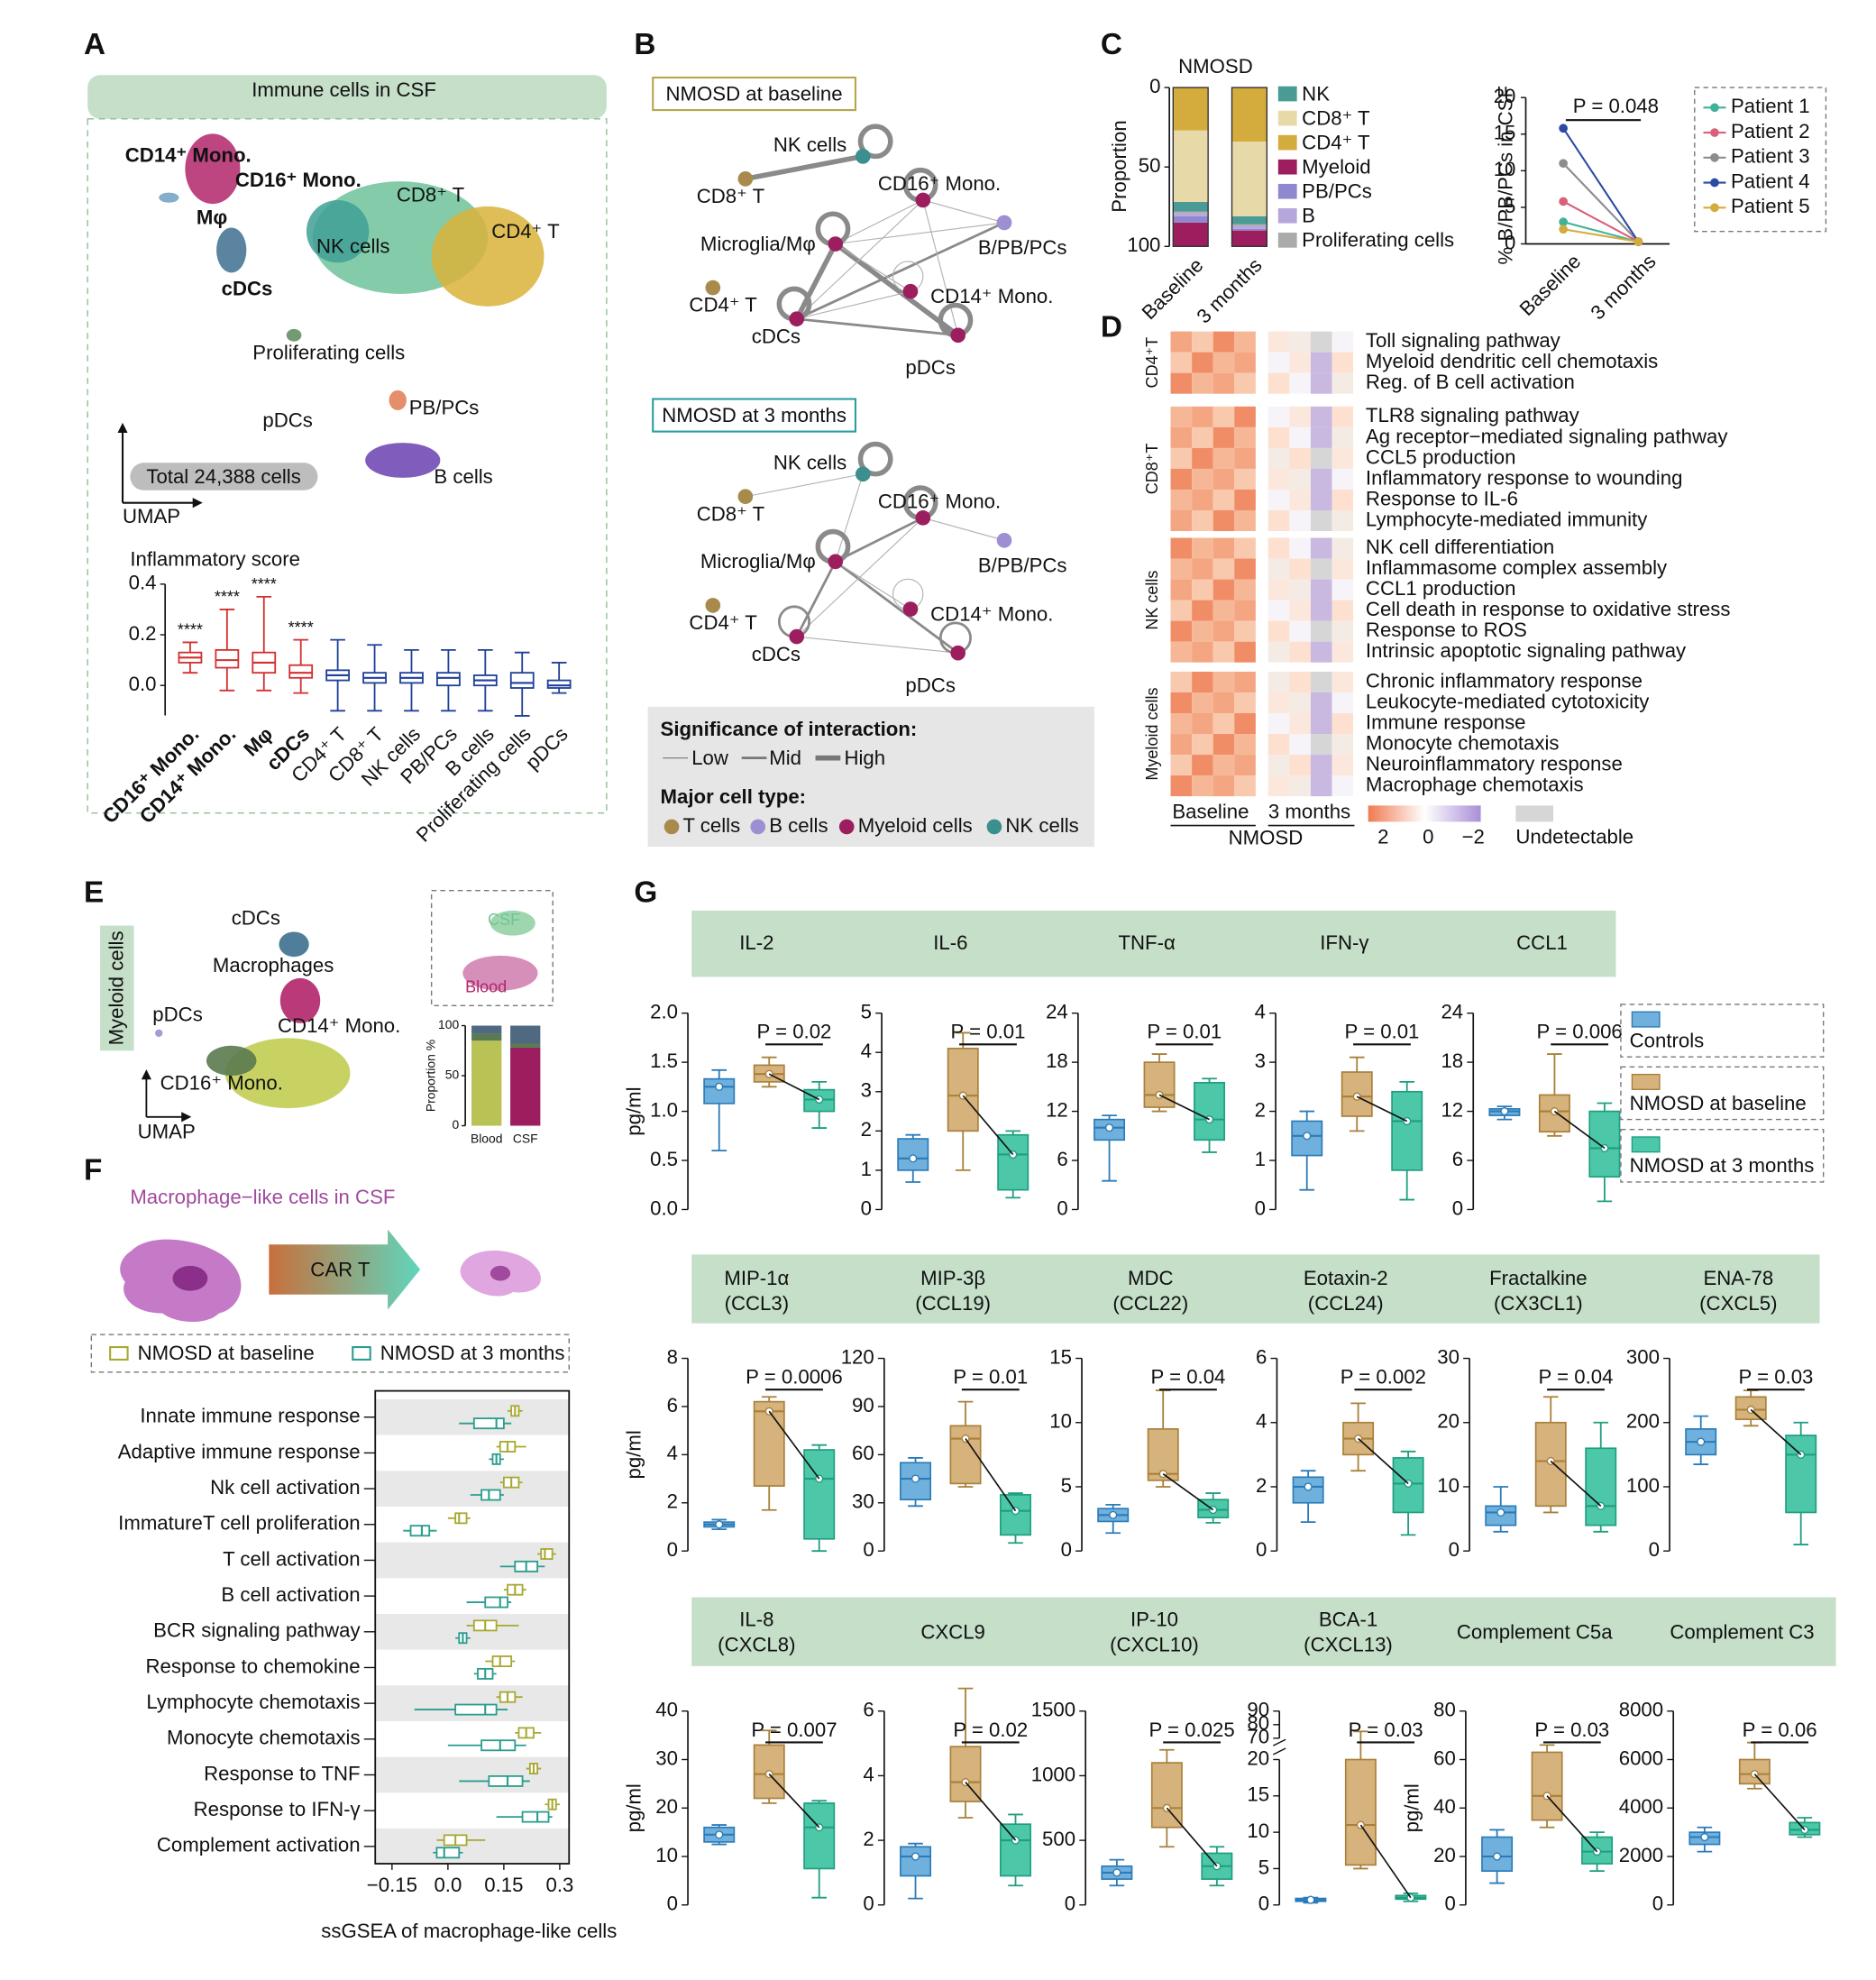 The width and height of the screenshot is (1876, 1980). I want to click on group-label: CD8⁺T, so click(1152, 469).